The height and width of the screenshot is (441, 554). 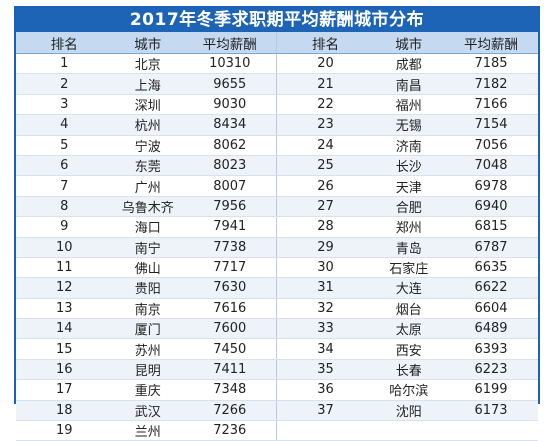 What do you see at coordinates (64, 207) in the screenshot?
I see `rank-cell: 8` at bounding box center [64, 207].